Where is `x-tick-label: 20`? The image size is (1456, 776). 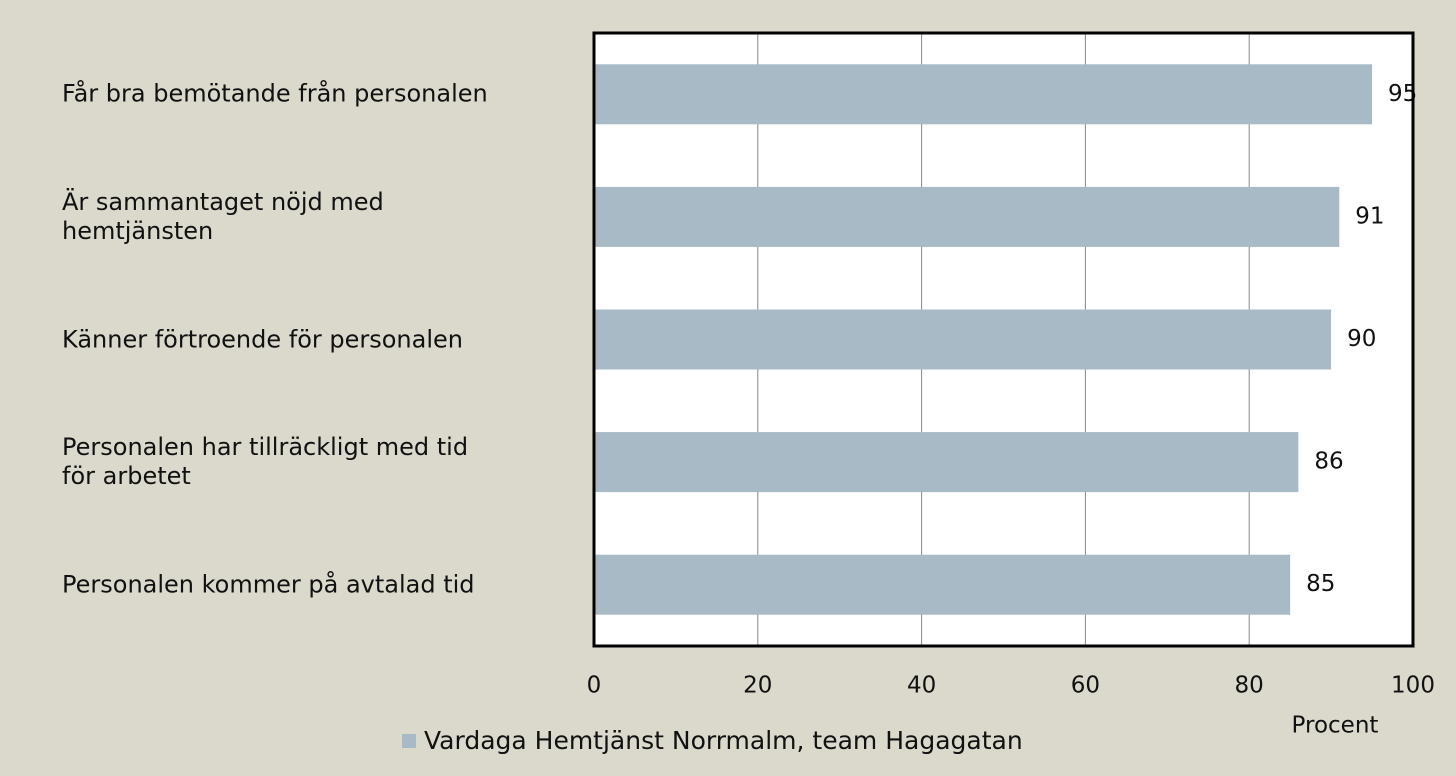 x-tick-label: 20 is located at coordinates (757, 686).